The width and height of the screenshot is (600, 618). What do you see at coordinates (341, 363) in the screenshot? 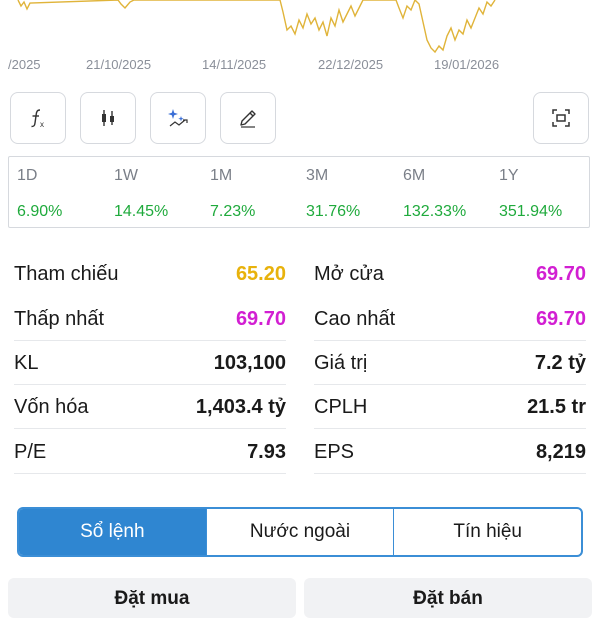
I see `stat-label: Giá trị` at bounding box center [341, 363].